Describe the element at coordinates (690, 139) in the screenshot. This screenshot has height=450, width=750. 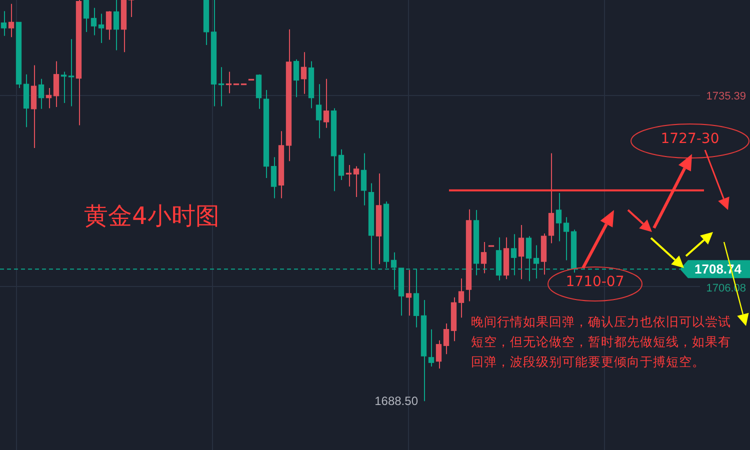
I see `annotation: 1727-30` at that location.